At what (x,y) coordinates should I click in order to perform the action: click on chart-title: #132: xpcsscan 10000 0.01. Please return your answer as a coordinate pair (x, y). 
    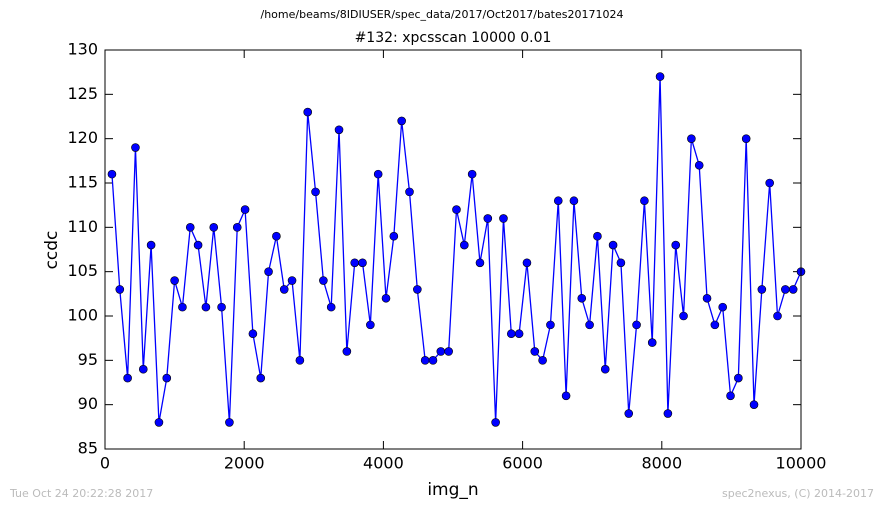
    Looking at the image, I should click on (453, 38).